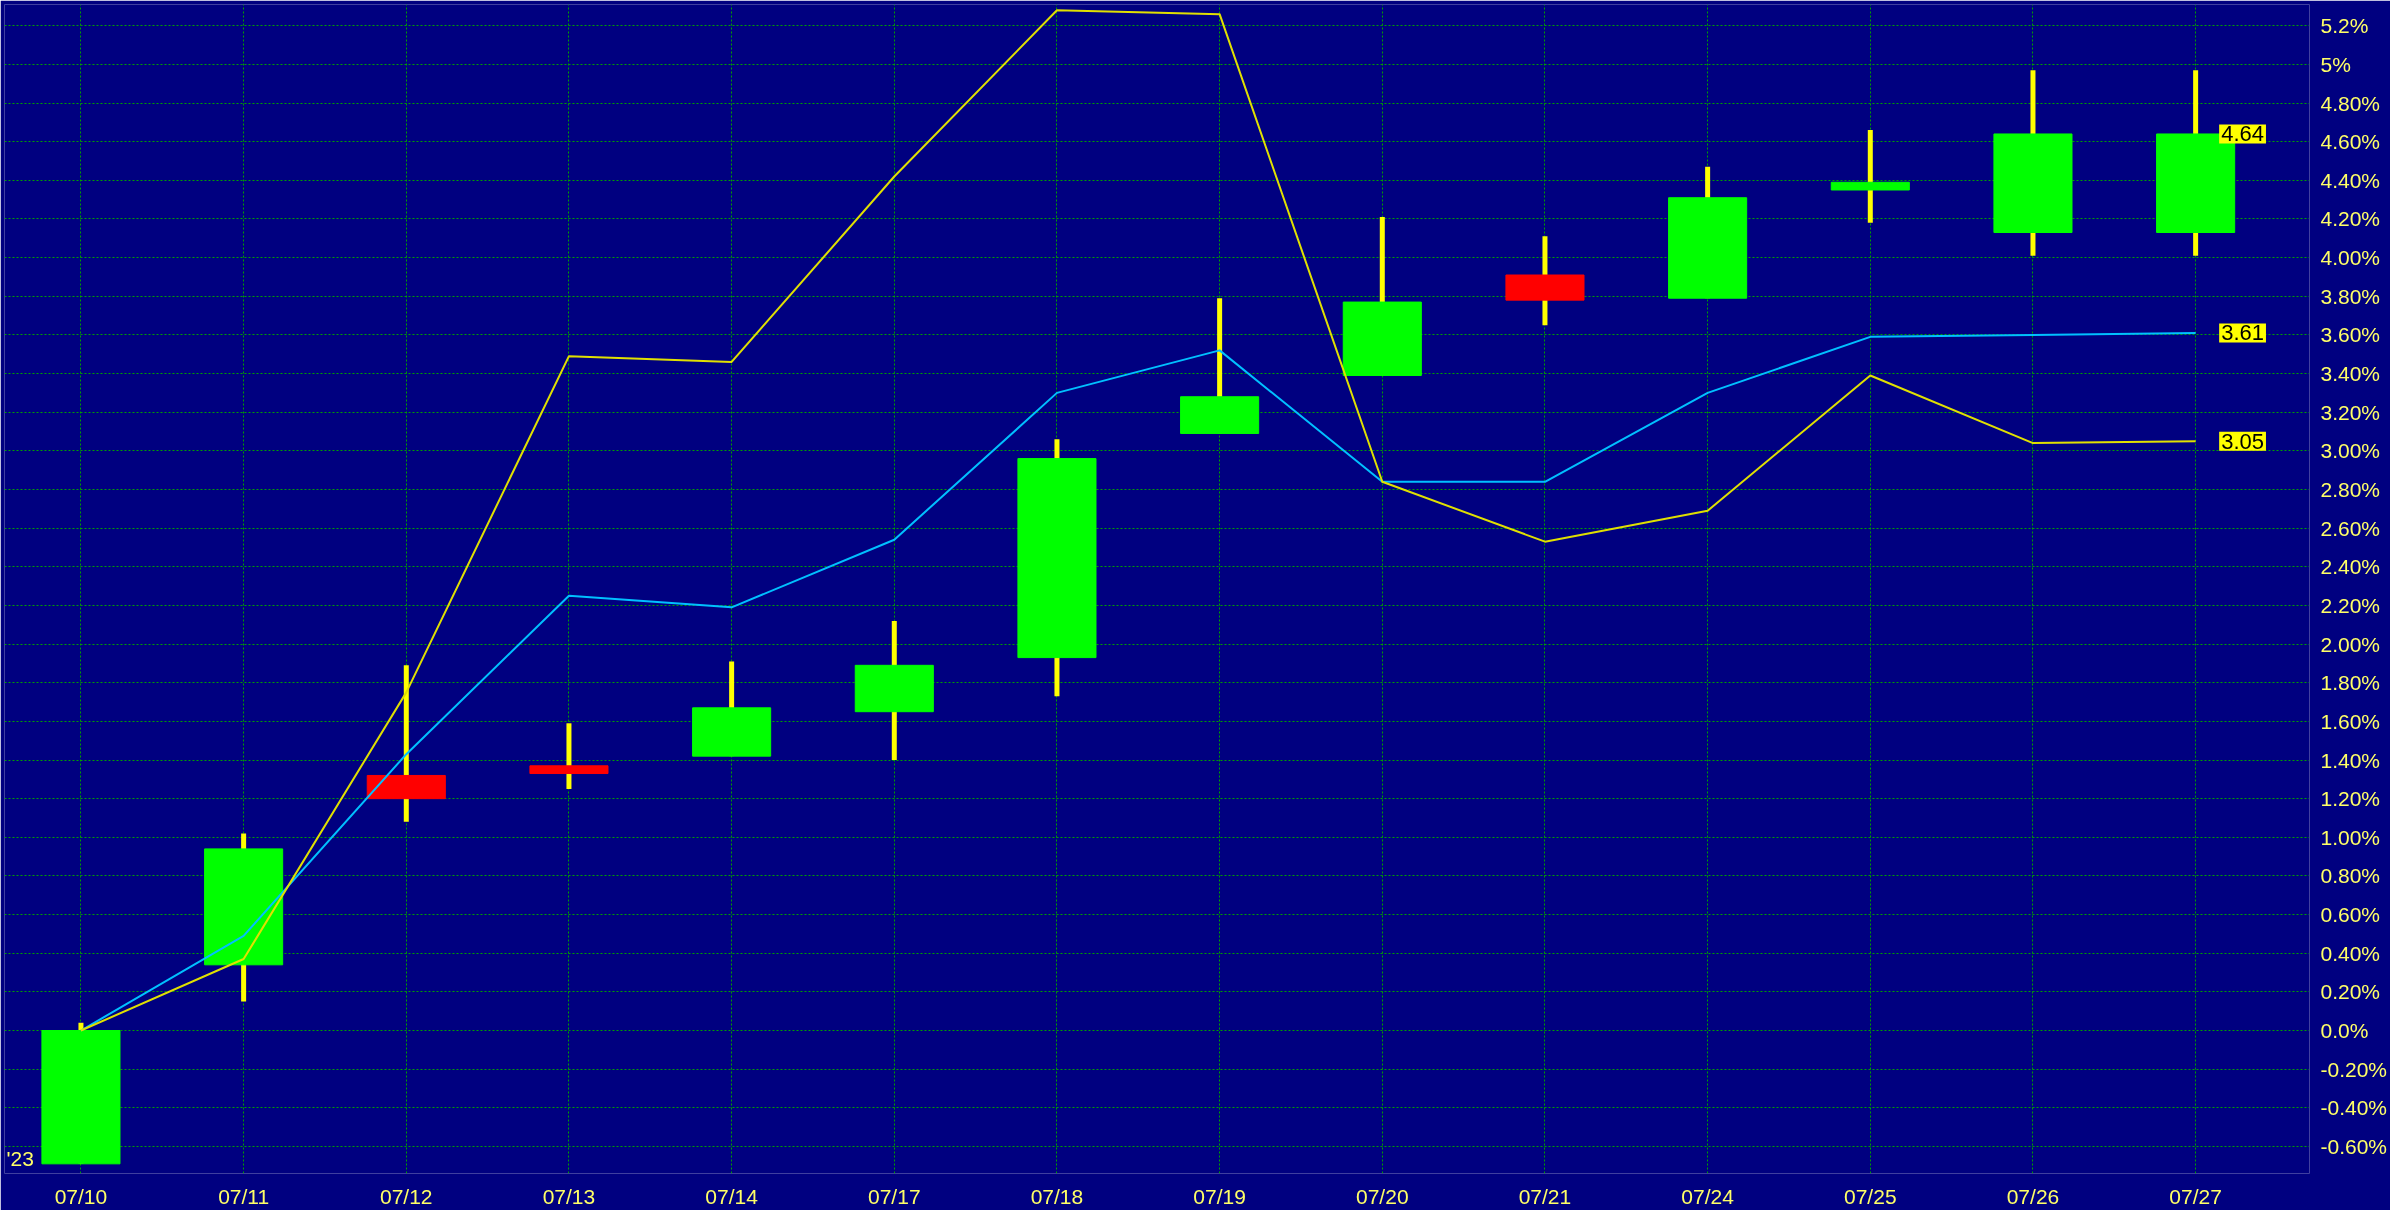 This screenshot has height=1218, width=2400. I want to click on y-tick-label: 0.40%, so click(2350, 953).